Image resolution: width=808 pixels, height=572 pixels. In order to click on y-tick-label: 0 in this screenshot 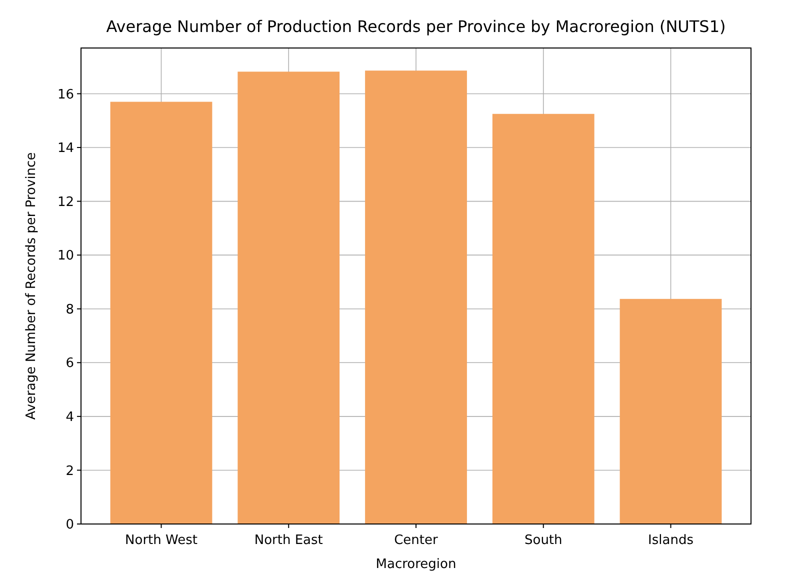, I will do `click(70, 525)`.